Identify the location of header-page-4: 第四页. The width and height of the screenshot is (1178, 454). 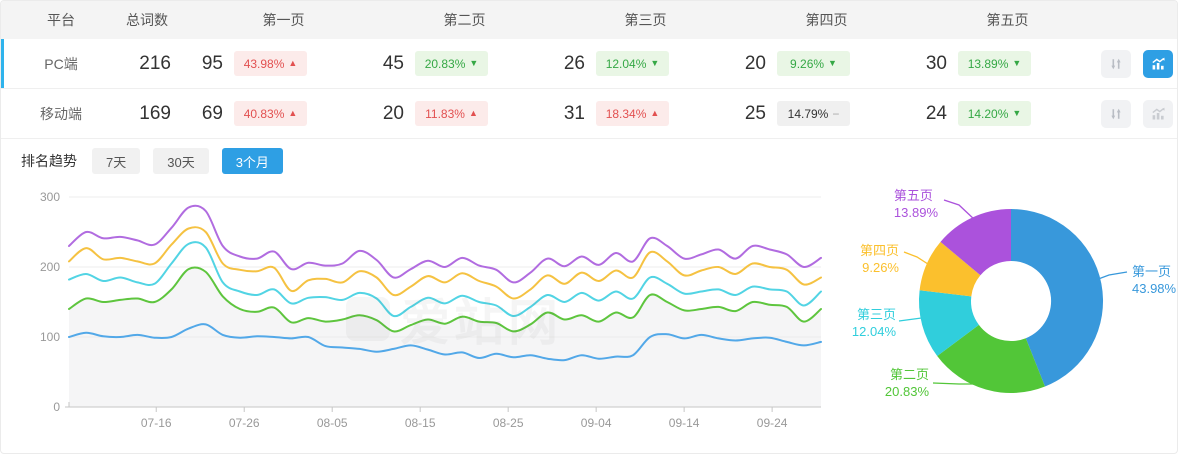
(826, 20).